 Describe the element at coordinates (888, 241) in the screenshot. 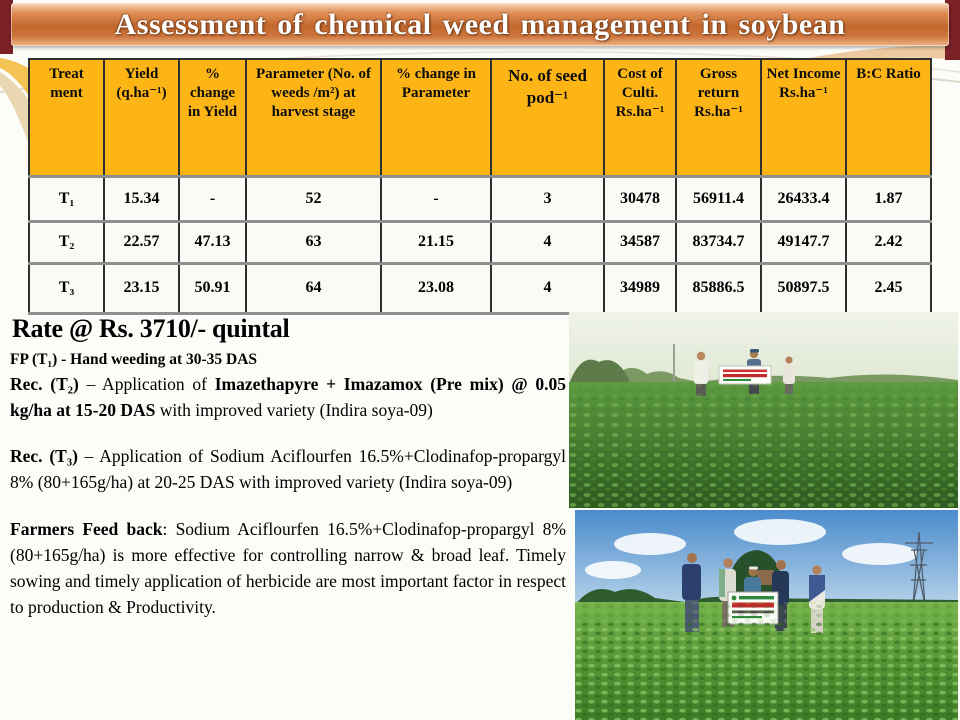

I see `cell-bc: 2.42` at that location.